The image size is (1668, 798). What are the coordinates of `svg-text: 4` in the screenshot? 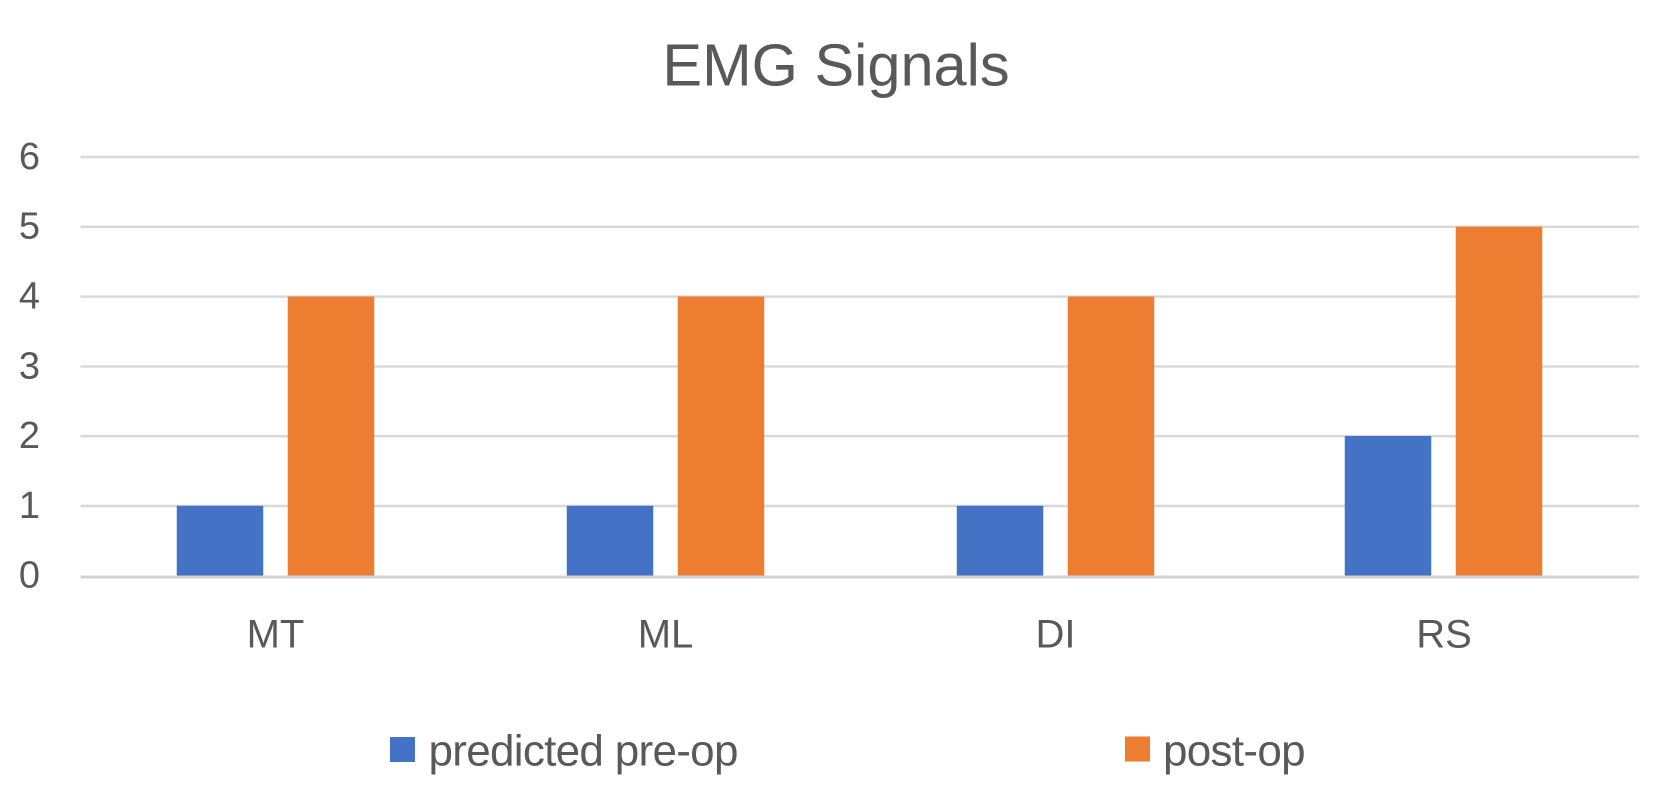 It's located at (29, 297).